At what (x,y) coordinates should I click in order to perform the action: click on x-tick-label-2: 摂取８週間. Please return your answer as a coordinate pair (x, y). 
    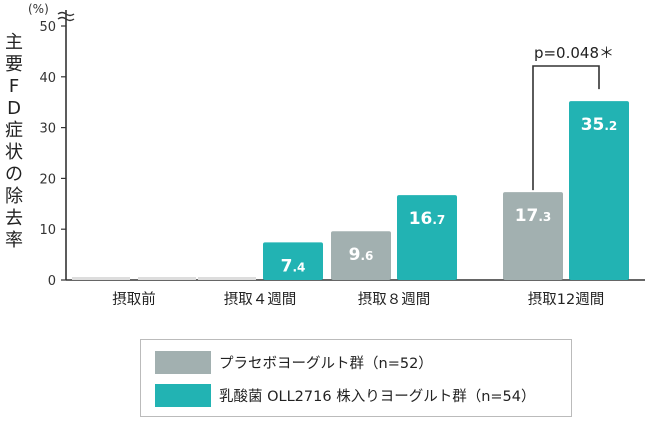
    Looking at the image, I should click on (394, 299).